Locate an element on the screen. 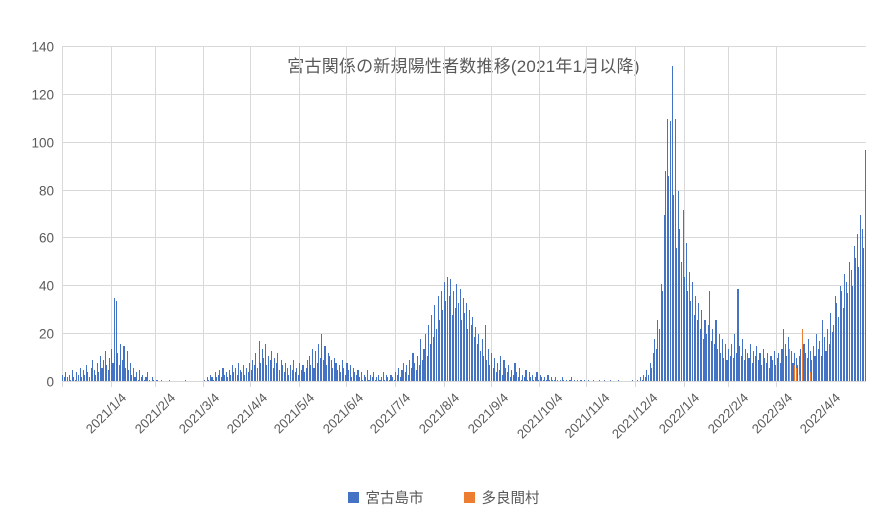  x-tick-label: 2021/4/4 is located at coordinates (247, 413).